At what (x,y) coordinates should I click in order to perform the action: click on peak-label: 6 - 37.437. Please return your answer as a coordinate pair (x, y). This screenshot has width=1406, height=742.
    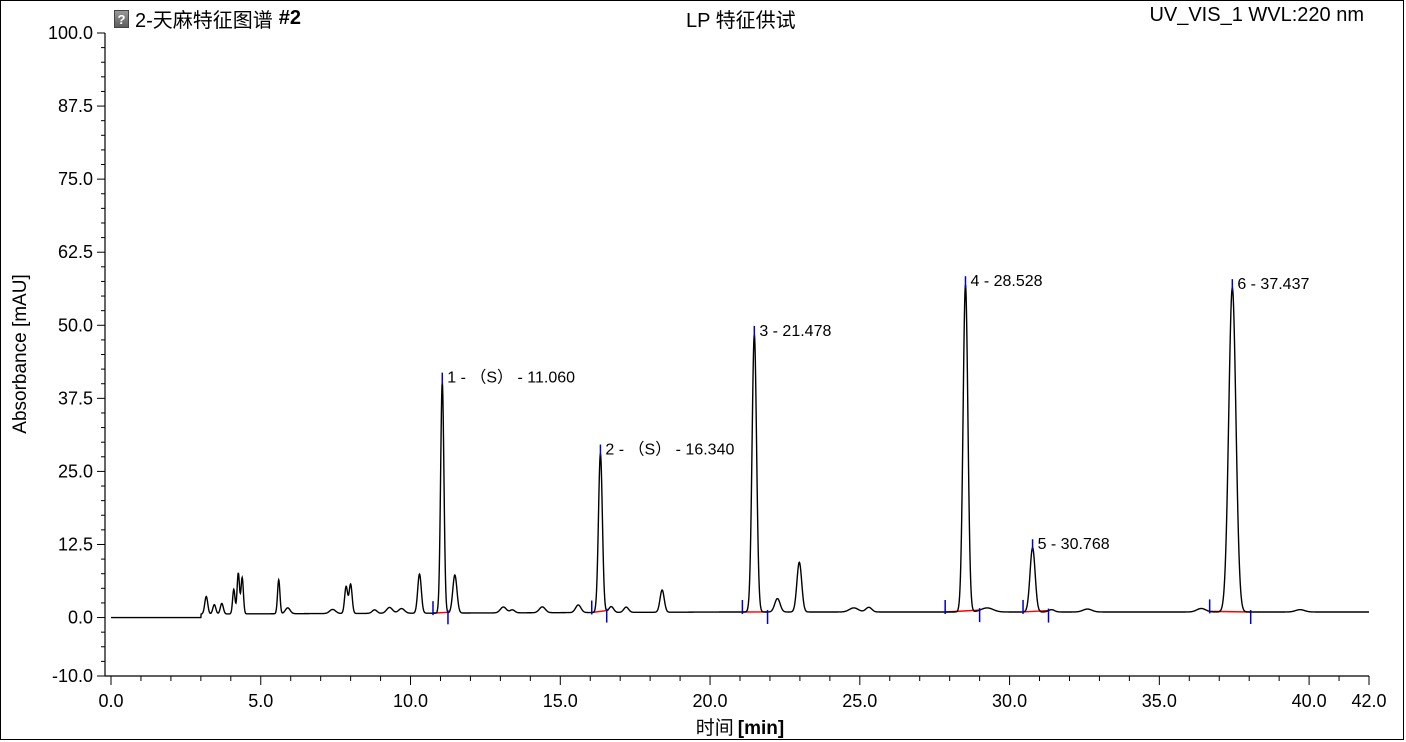
    Looking at the image, I should click on (1273, 284).